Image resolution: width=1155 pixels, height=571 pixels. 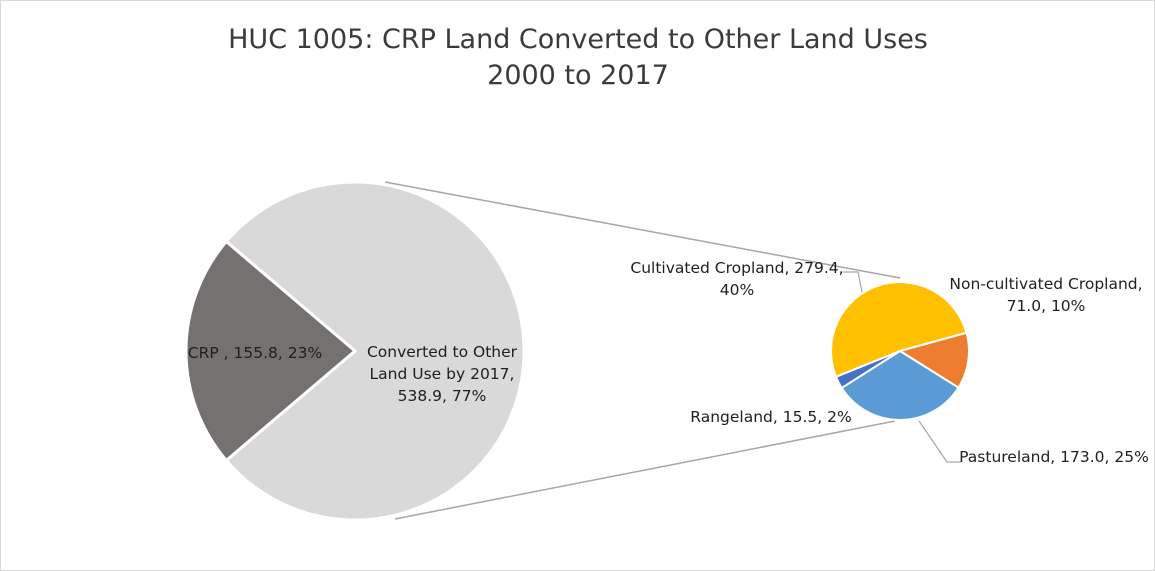 I want to click on slice-cultivated-cropland, so click(x=899, y=330).